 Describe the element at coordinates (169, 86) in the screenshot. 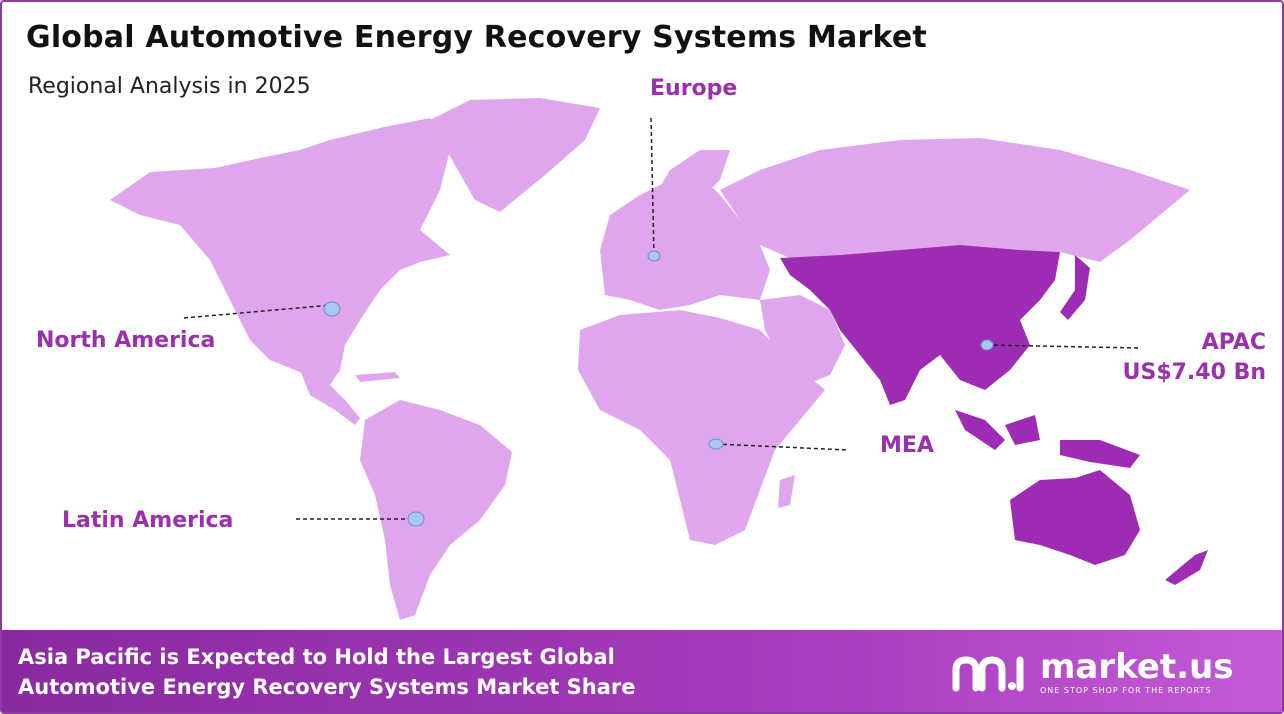

I see `page-subtitle: Regional Analysis in 2025` at that location.